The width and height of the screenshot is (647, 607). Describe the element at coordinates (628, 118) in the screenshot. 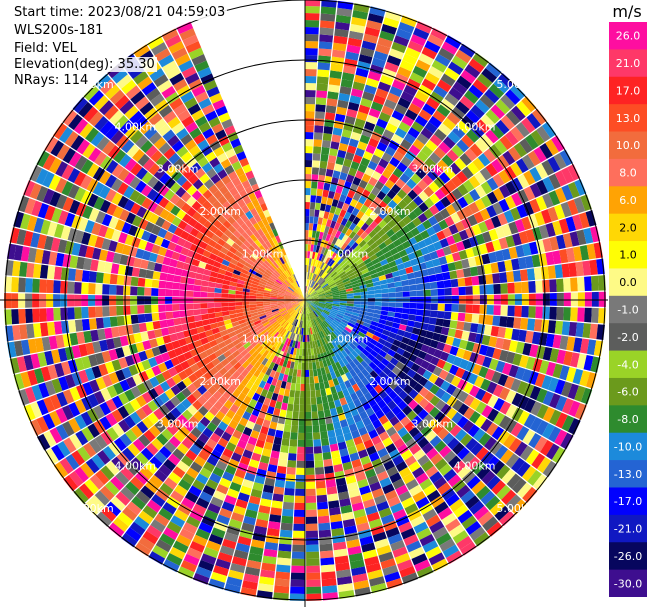

I see `colorbar-segment` at that location.